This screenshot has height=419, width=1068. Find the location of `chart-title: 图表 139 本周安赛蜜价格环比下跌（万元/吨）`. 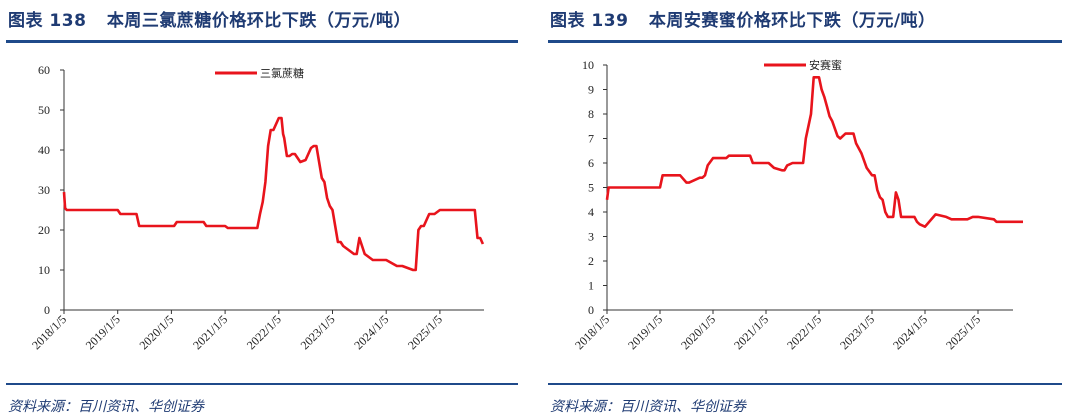

chart-title: 图表 139 本周安赛蜜价格环比下跌（万元/吨） is located at coordinates (743, 18).